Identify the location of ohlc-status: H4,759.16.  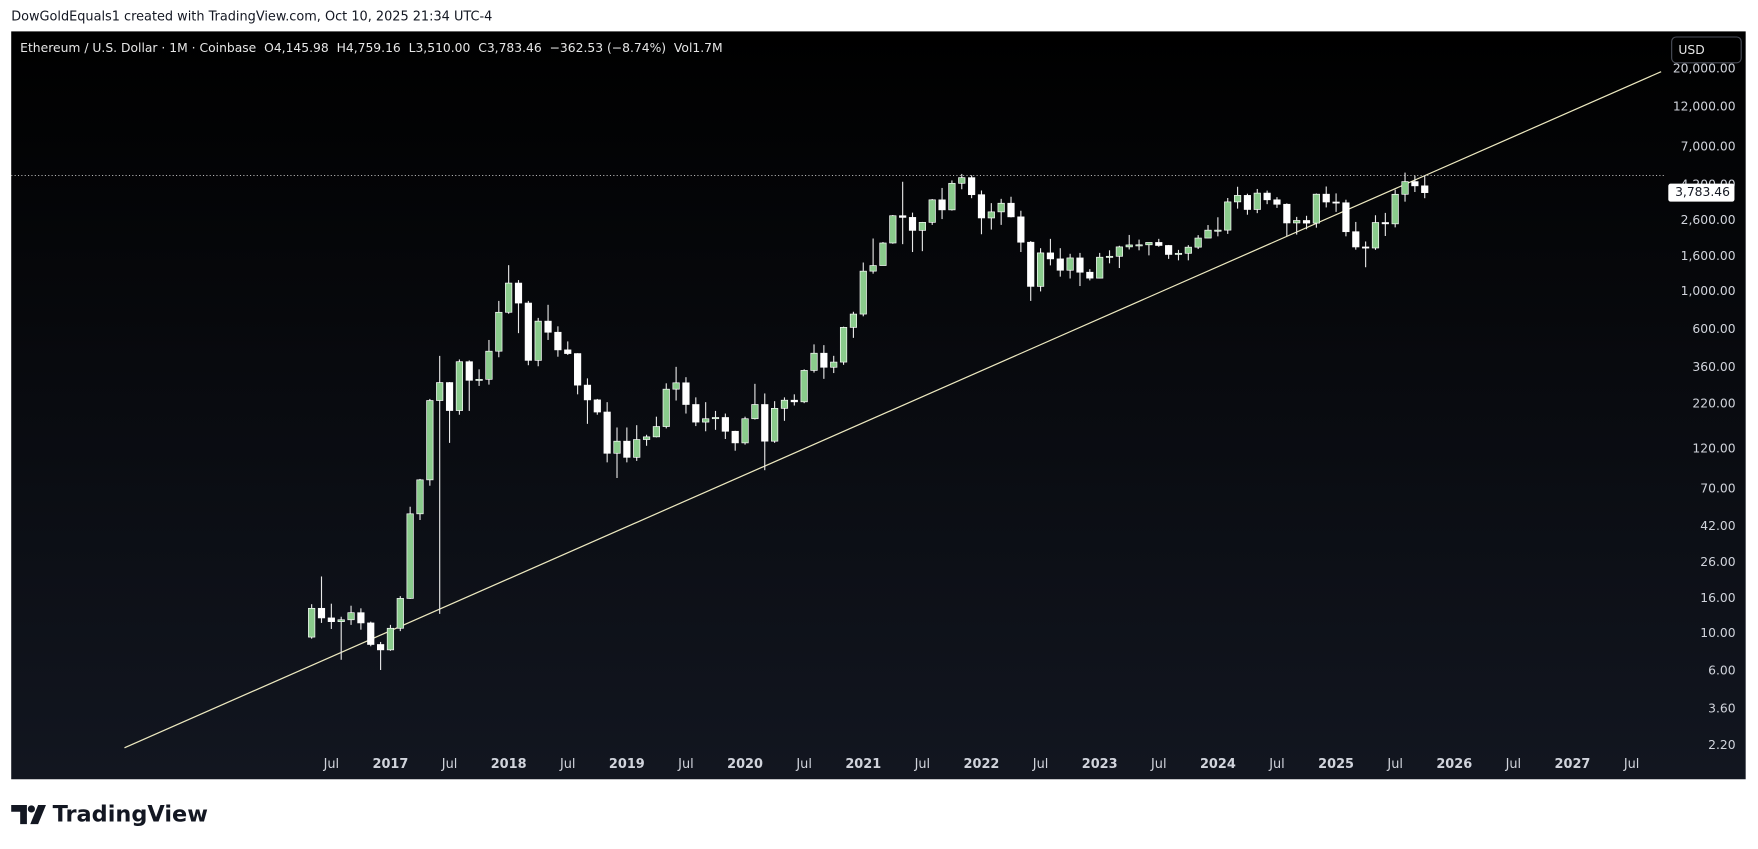
(369, 48).